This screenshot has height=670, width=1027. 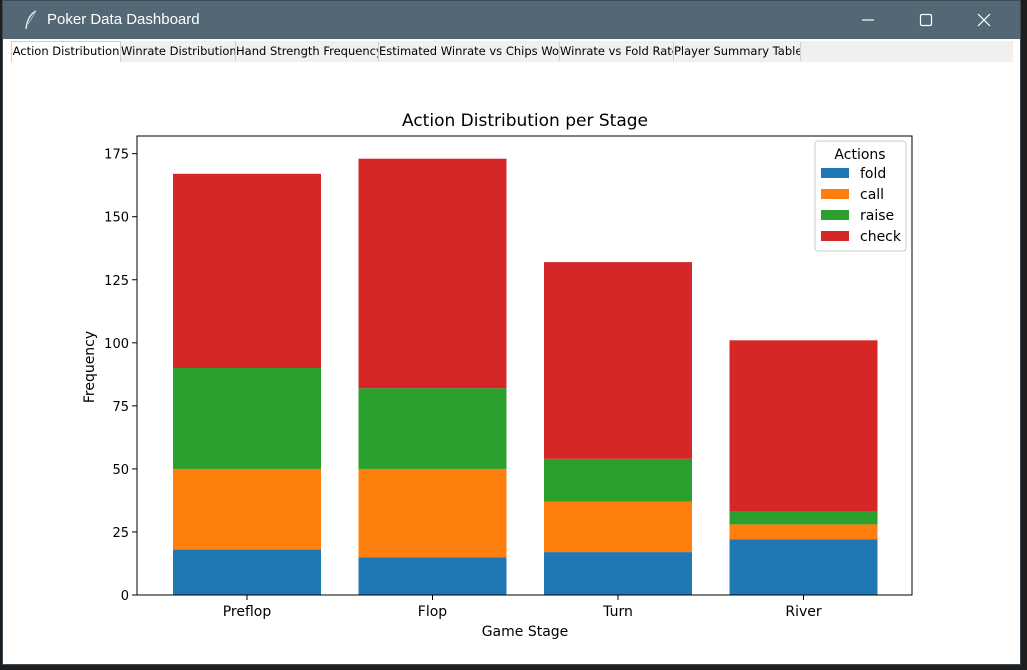 What do you see at coordinates (247, 612) in the screenshot?
I see `x-tick-label: Preflop` at bounding box center [247, 612].